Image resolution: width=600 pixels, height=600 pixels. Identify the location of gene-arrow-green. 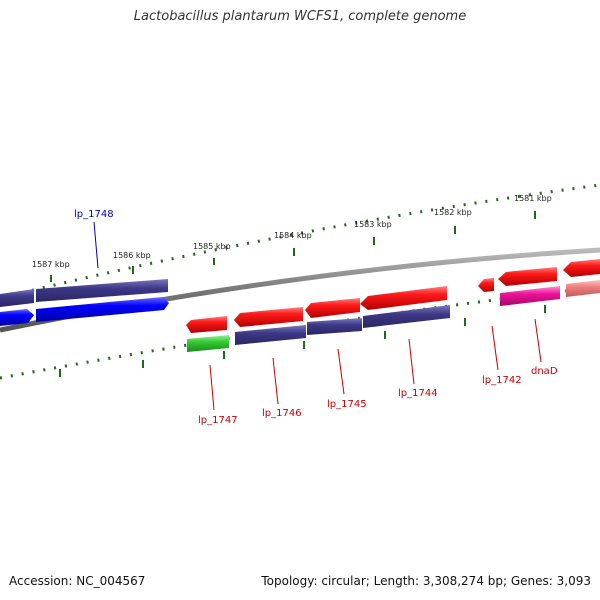
(208, 343).